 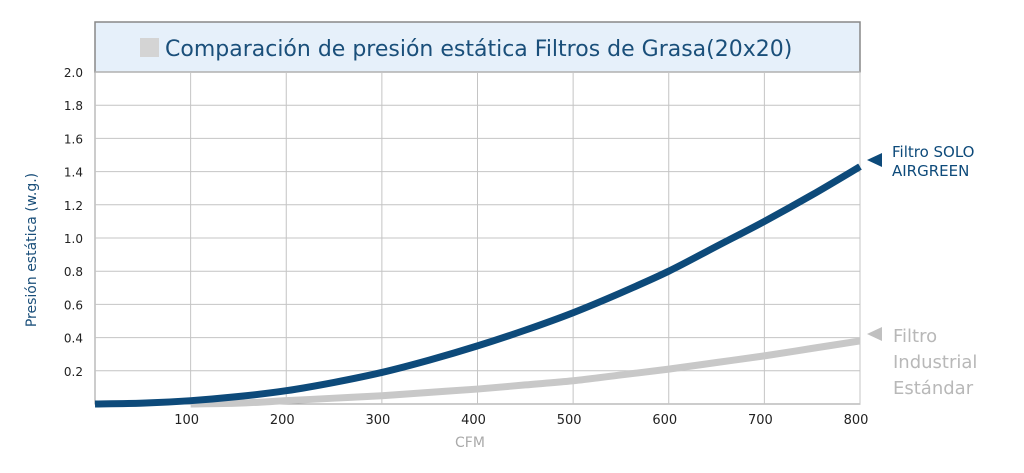 I want to click on series1-label: Filtro SOLO AIRGREEN, so click(x=933, y=162).